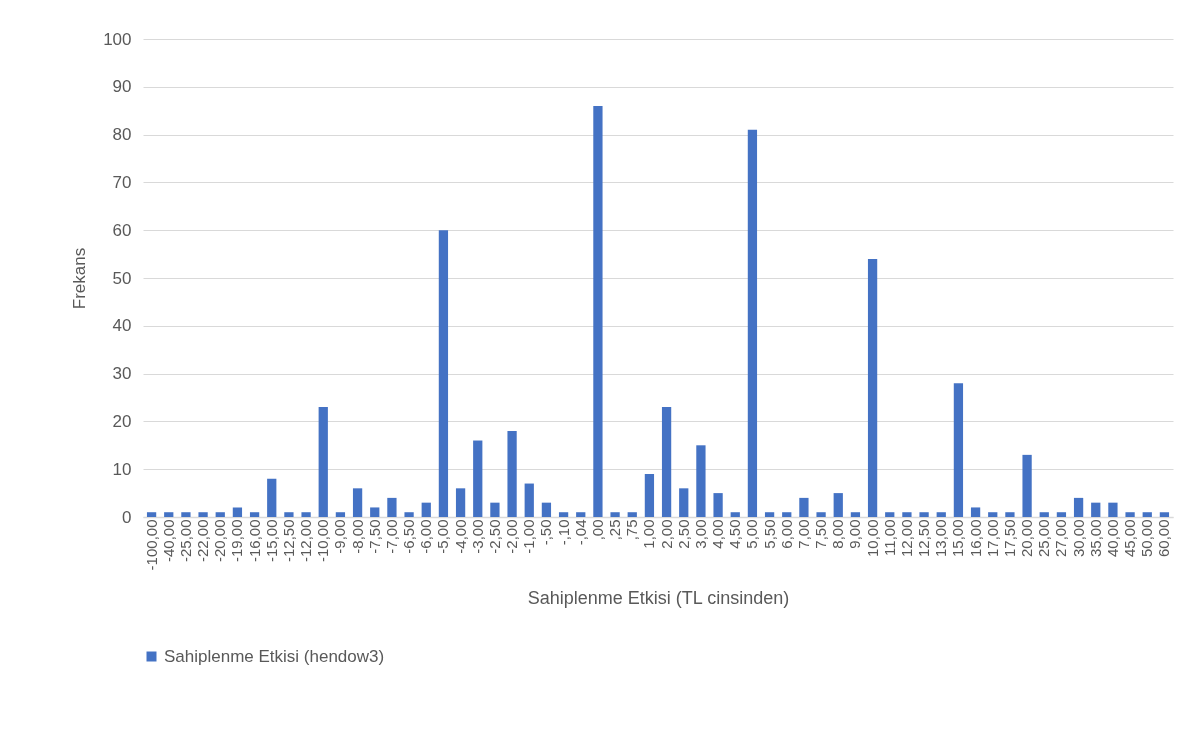 This screenshot has height=731, width=1197. Describe the element at coordinates (752, 534) in the screenshot. I see `x-tick-label: 5,00` at that location.